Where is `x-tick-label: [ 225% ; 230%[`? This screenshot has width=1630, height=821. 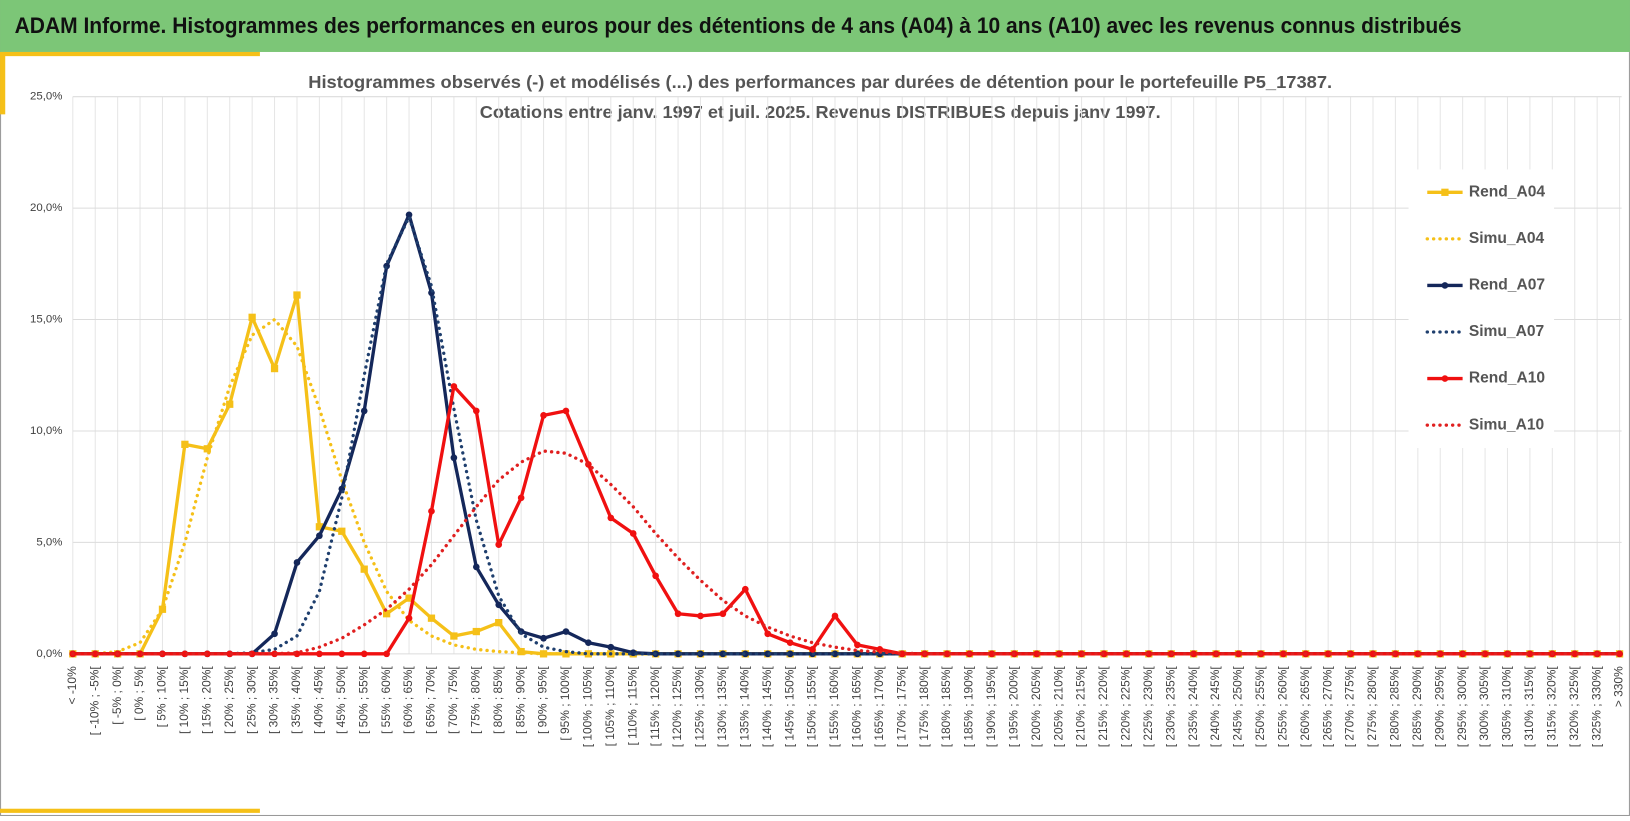 x-tick-label: [ 225% ; 230%[ is located at coordinates (1148, 707).